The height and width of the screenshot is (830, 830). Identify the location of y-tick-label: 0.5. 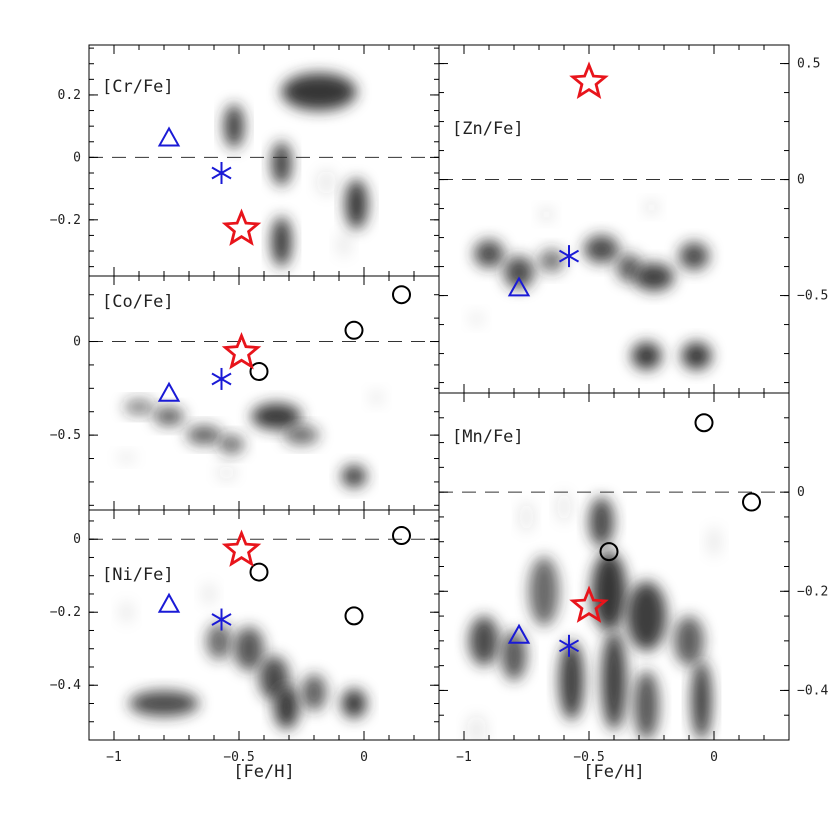
(808, 64).